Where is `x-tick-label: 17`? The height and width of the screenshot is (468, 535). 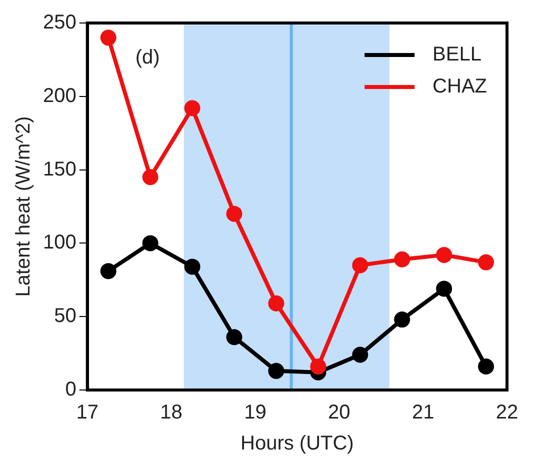
x-tick-label: 17 is located at coordinates (87, 413).